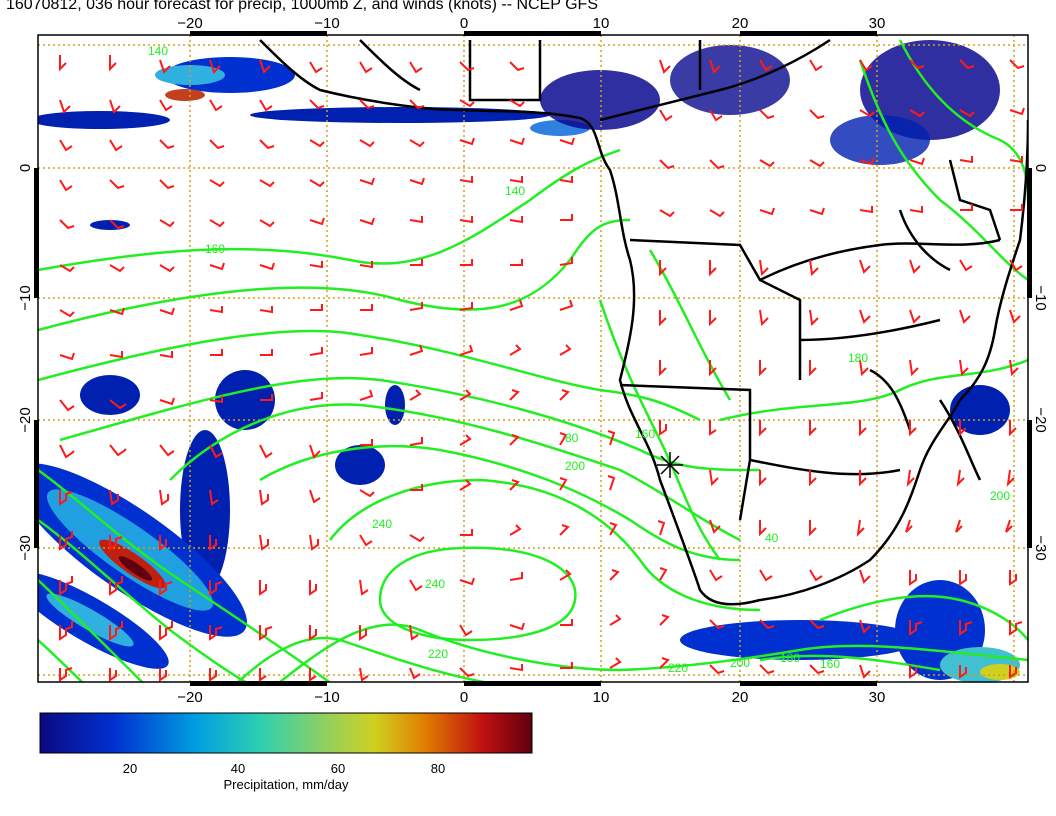 The height and width of the screenshot is (816, 1056). I want to click on lon-tick-labels-bottom: −20 −10 0 10 20 30, so click(531, 697).